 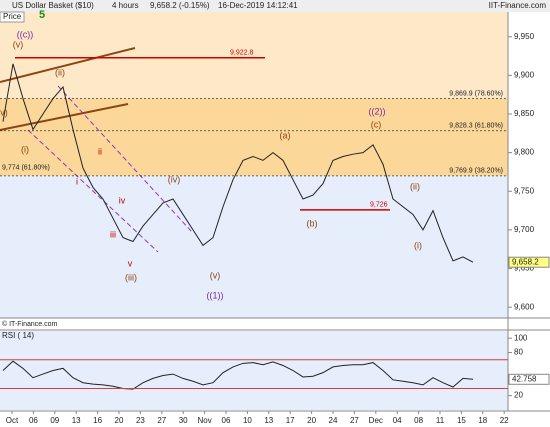 I want to click on copyright: © IT-Finance.com, so click(x=30, y=324).